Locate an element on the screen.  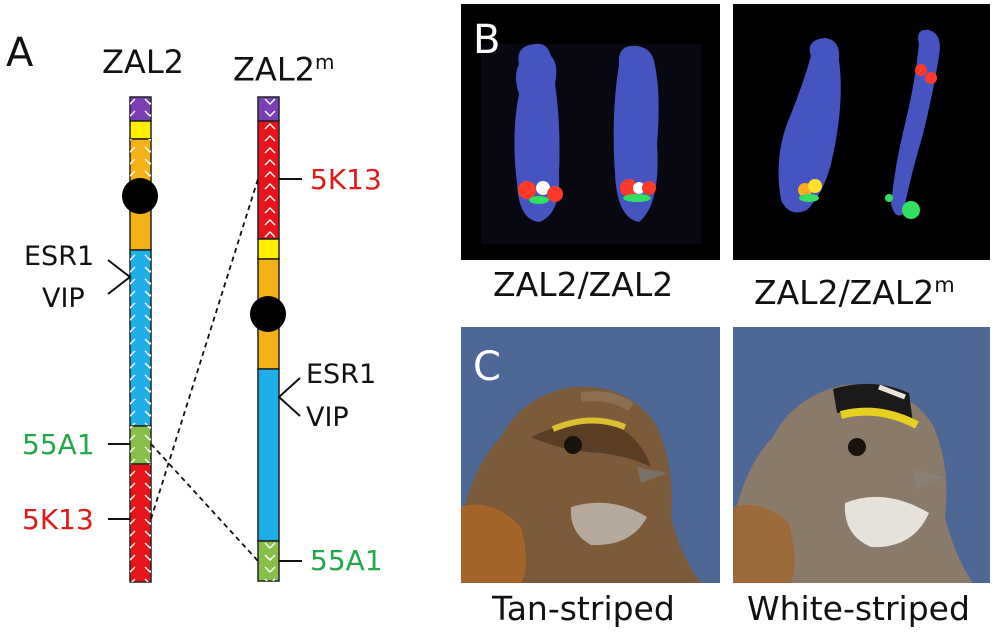
zal2m-gene-vip: VIP is located at coordinates (327, 417).